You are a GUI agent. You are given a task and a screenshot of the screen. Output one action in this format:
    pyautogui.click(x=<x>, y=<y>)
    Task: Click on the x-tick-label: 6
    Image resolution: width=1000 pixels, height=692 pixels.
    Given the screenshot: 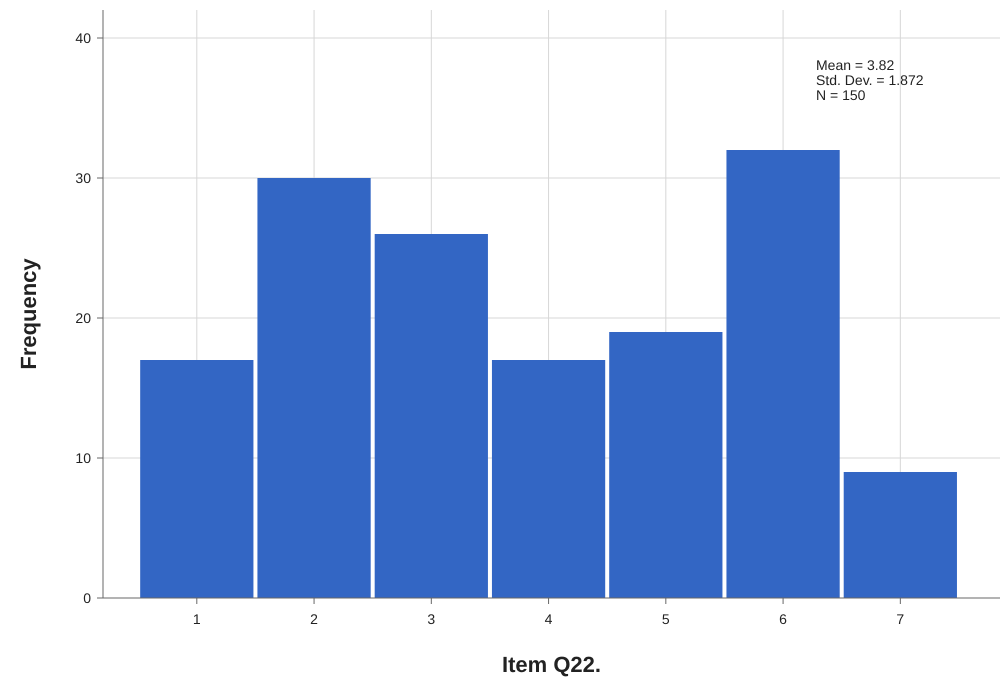 What is the action you would take?
    pyautogui.click(x=783, y=619)
    